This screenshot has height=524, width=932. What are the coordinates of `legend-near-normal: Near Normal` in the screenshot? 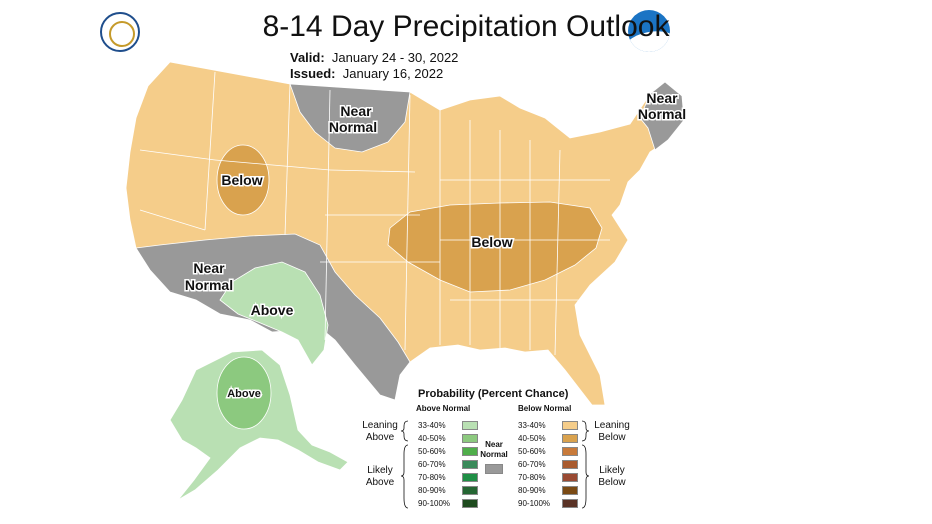 It's located at (494, 450).